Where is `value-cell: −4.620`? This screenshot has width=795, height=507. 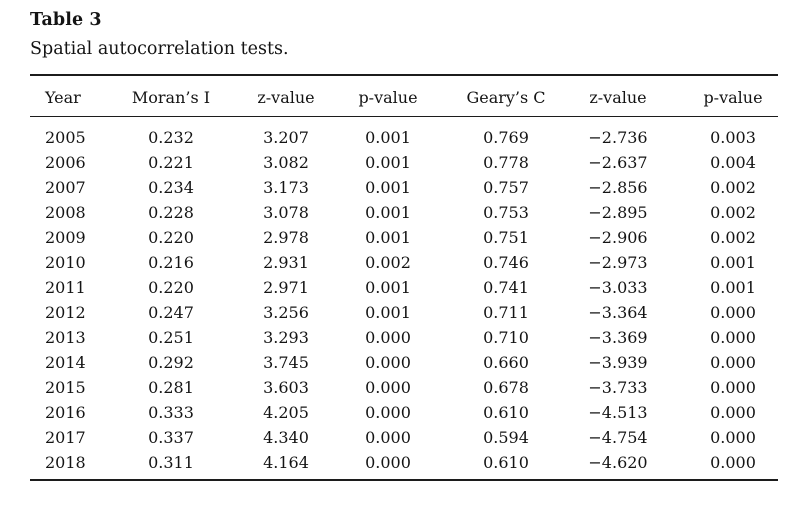
value-cell: −4.620 is located at coordinates (618, 462).